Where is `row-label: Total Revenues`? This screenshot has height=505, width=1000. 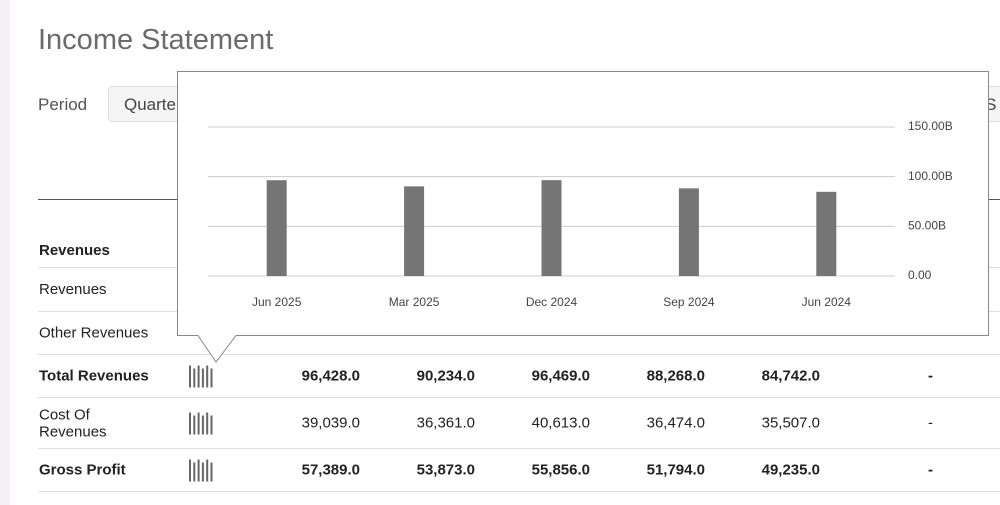 row-label: Total Revenues is located at coordinates (94, 375).